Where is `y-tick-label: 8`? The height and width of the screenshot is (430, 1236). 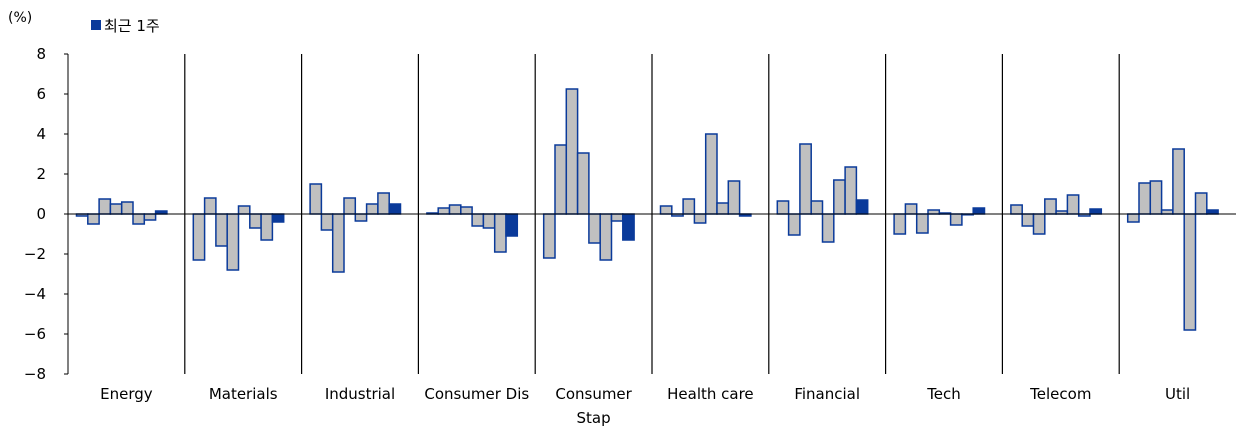 y-tick-label: 8 is located at coordinates (41, 54).